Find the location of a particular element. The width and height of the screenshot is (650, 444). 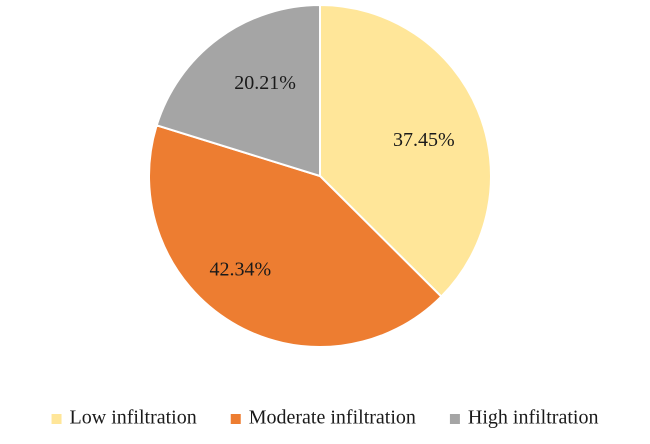

legend-label: Low infiltration is located at coordinates (133, 418).